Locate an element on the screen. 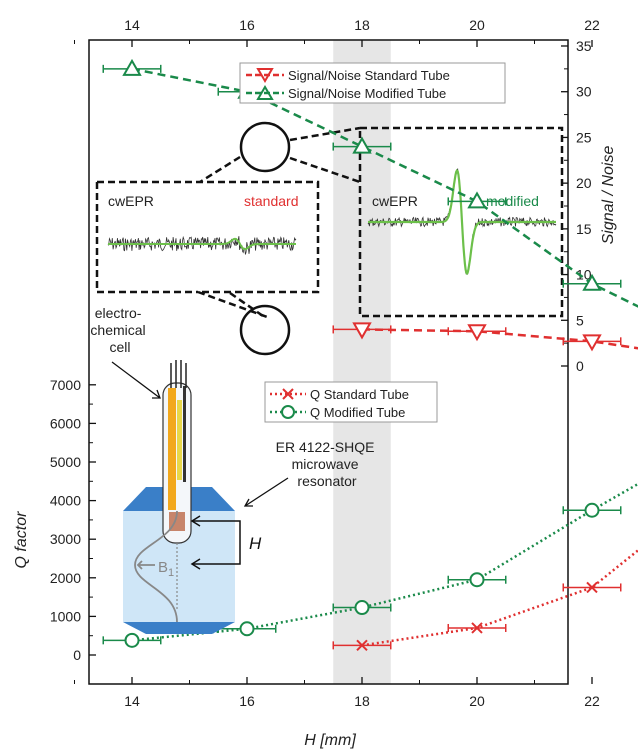 The width and height of the screenshot is (638, 751). y-axis-label-left: Q factor is located at coordinates (21, 540).